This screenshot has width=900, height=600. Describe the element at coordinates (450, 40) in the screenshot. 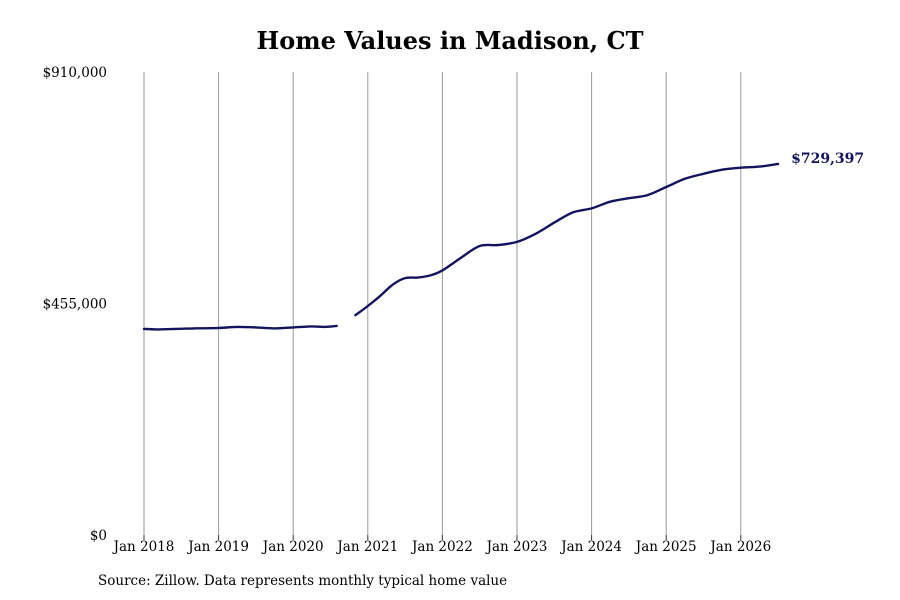

I see `chart-title: Home Values in Madison, CT` at that location.